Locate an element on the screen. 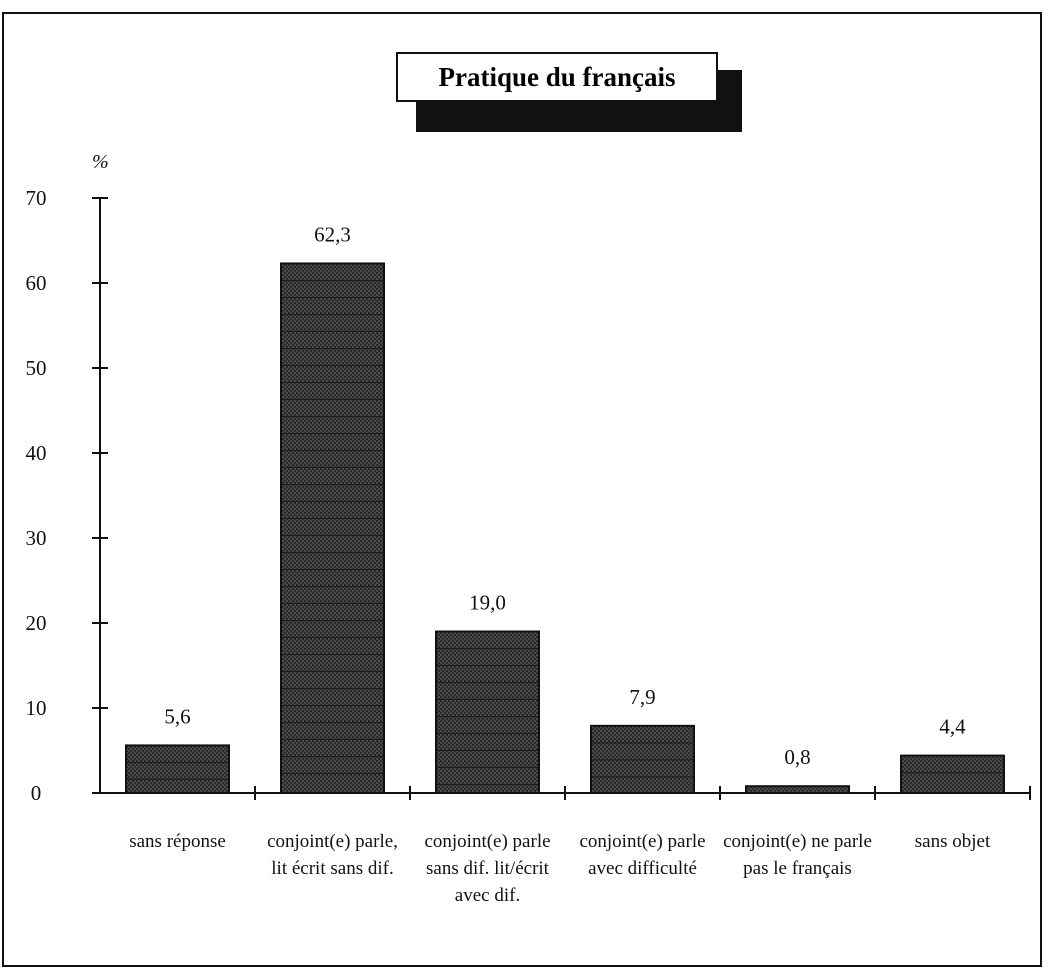 Image resolution: width=1048 pixels, height=971 pixels. data-label: 0,8 is located at coordinates (797, 757).